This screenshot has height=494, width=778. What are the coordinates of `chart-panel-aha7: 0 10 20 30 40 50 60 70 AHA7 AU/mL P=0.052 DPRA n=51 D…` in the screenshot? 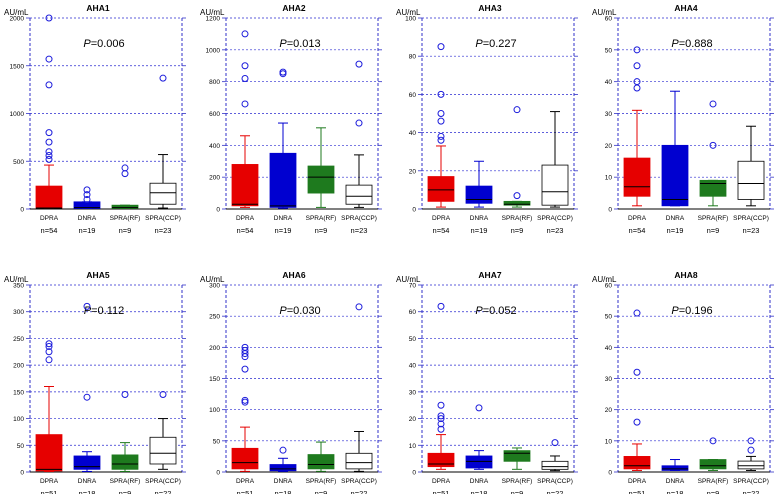 It's located at (487, 382).